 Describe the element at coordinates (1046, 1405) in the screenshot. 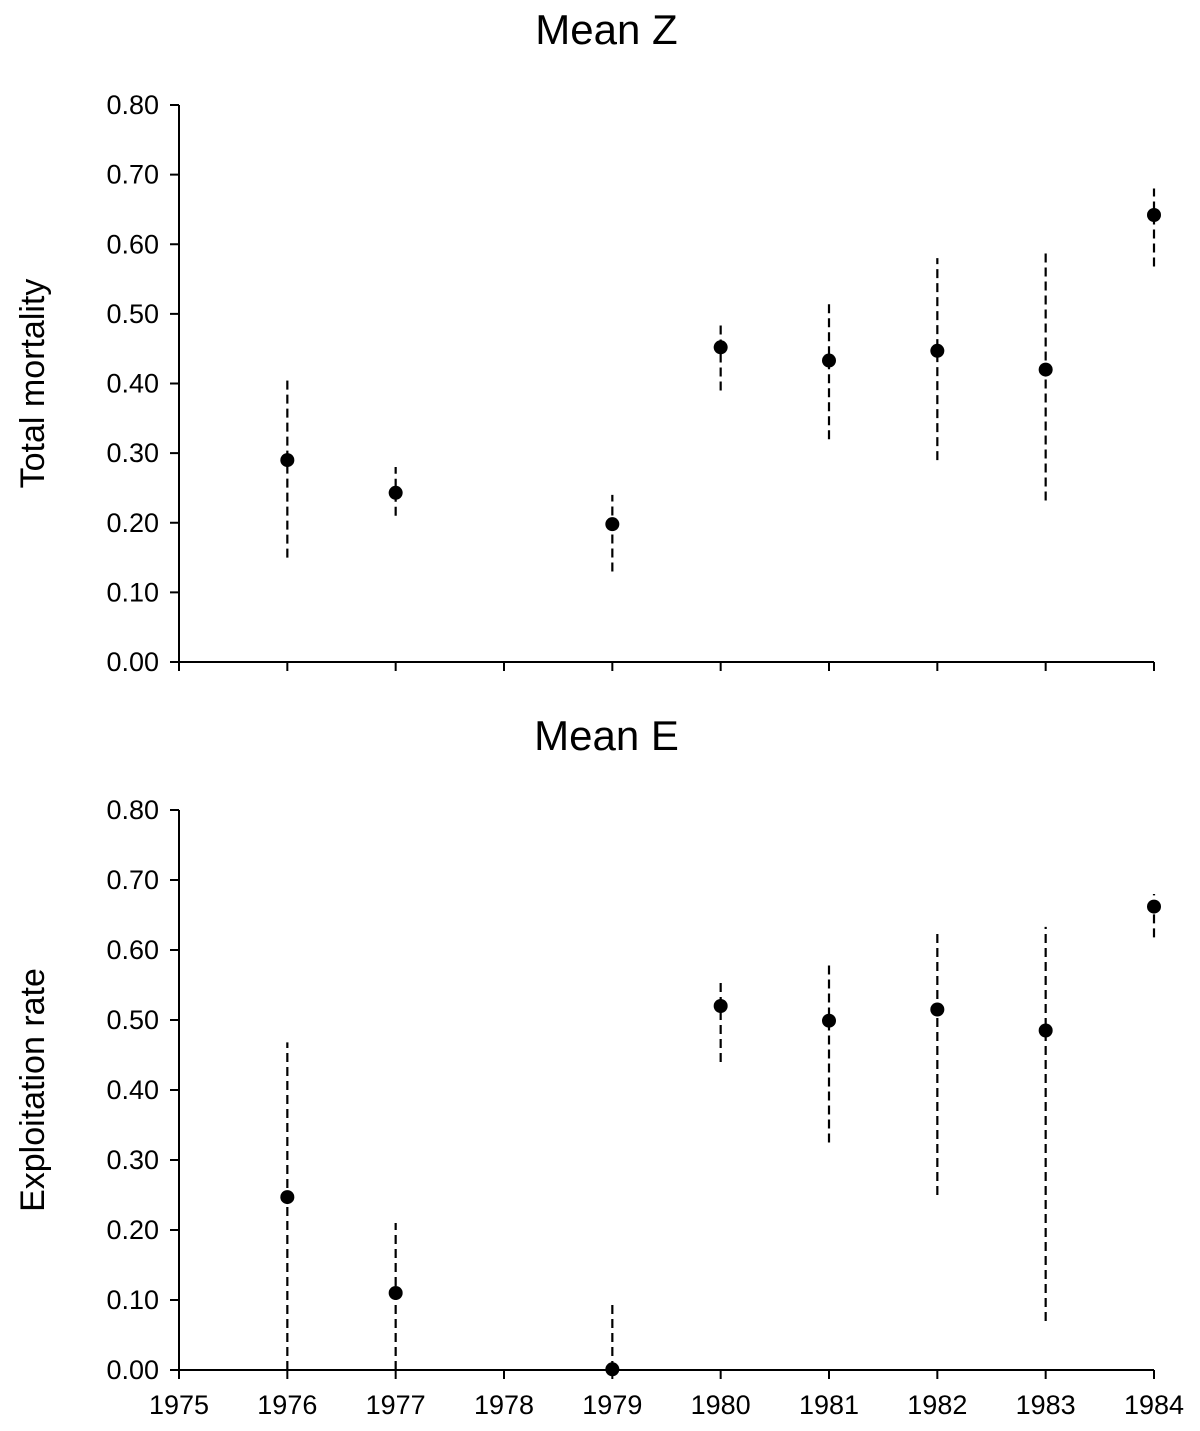

I see `x-tick-label: 1983` at that location.